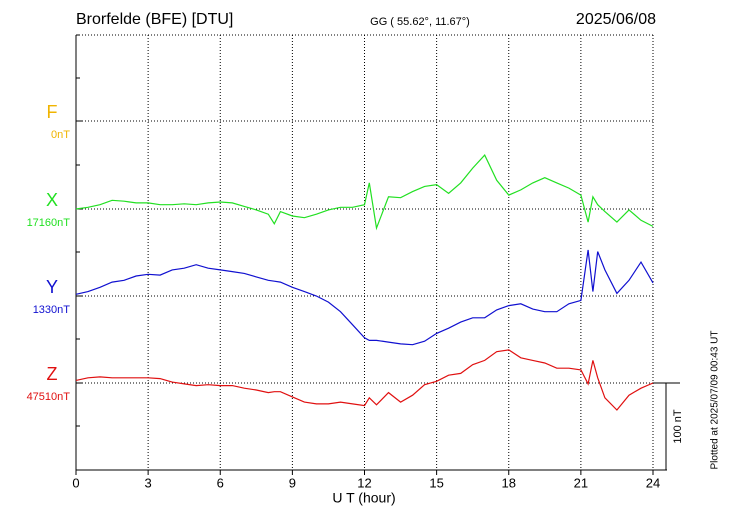 This screenshot has width=730, height=520. What do you see at coordinates (292, 482) in the screenshot?
I see `x-tick-label: 9` at bounding box center [292, 482].